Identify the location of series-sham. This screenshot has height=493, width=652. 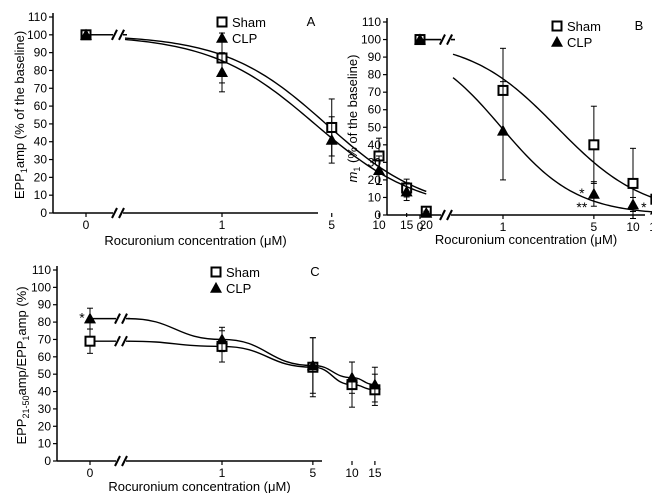
(232, 368).